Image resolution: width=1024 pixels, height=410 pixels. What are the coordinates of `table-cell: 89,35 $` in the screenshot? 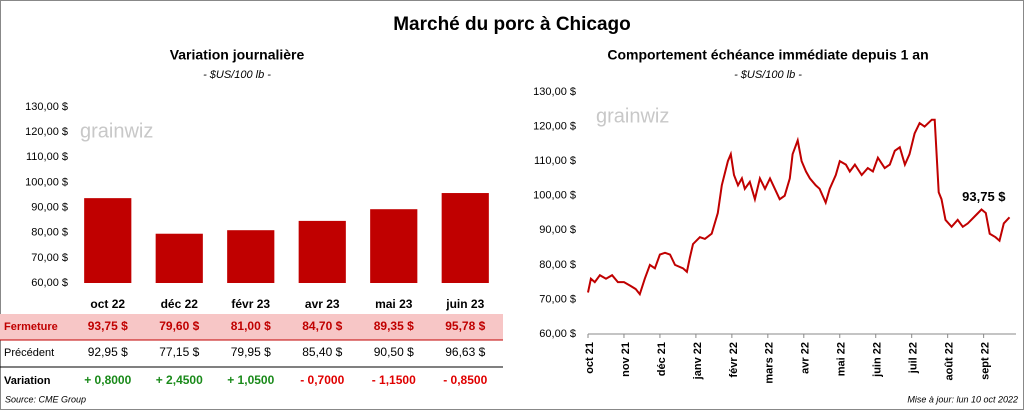 It's located at (394, 326).